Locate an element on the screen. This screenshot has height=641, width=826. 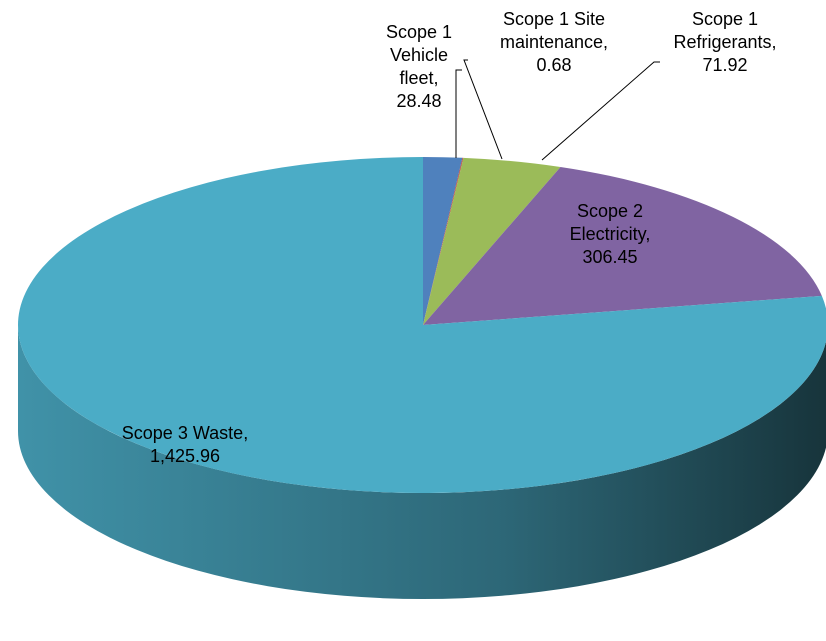
data-label: Scope 1 Vehicle fleet 28.48 is located at coordinates (419, 67).